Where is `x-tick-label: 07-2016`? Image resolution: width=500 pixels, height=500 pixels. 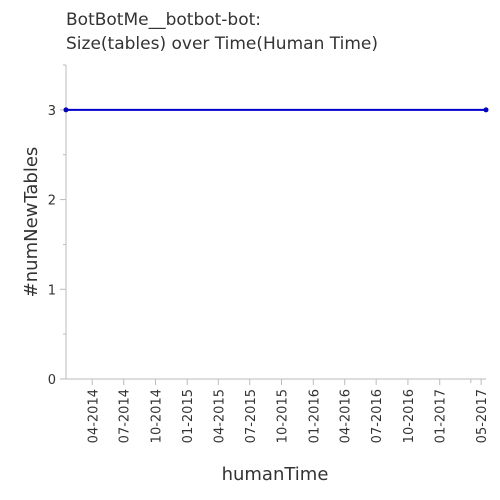 x-tick-label: 07-2016 is located at coordinates (377, 416).